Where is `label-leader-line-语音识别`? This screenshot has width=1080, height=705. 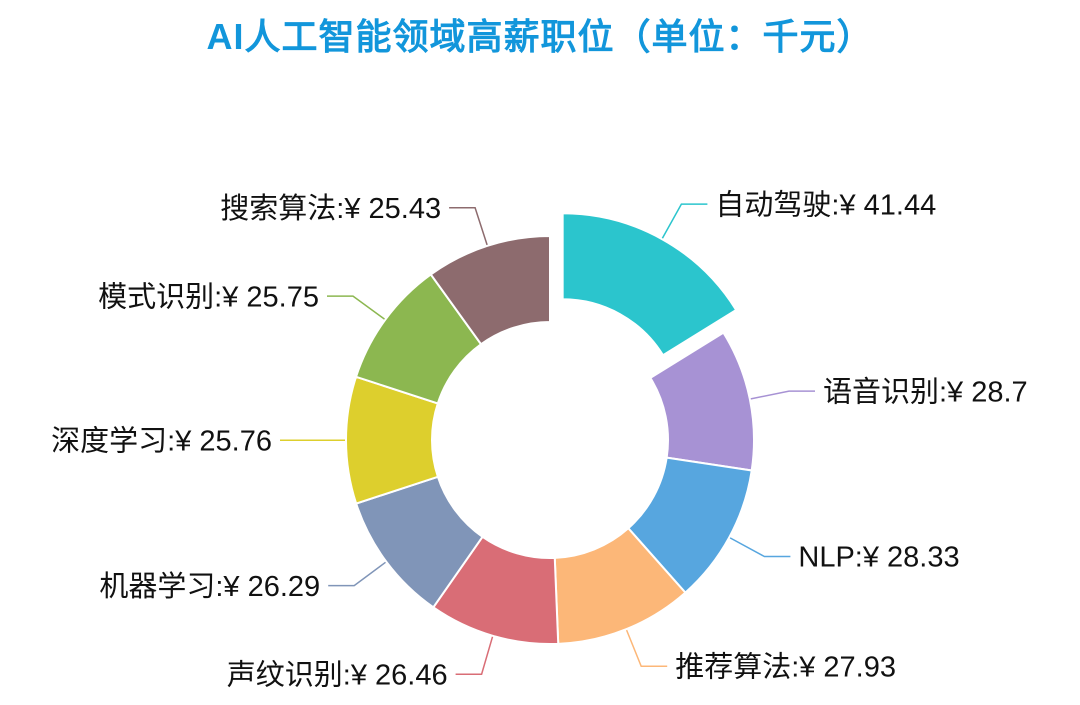 label-leader-line-语音识别 is located at coordinates (782, 395).